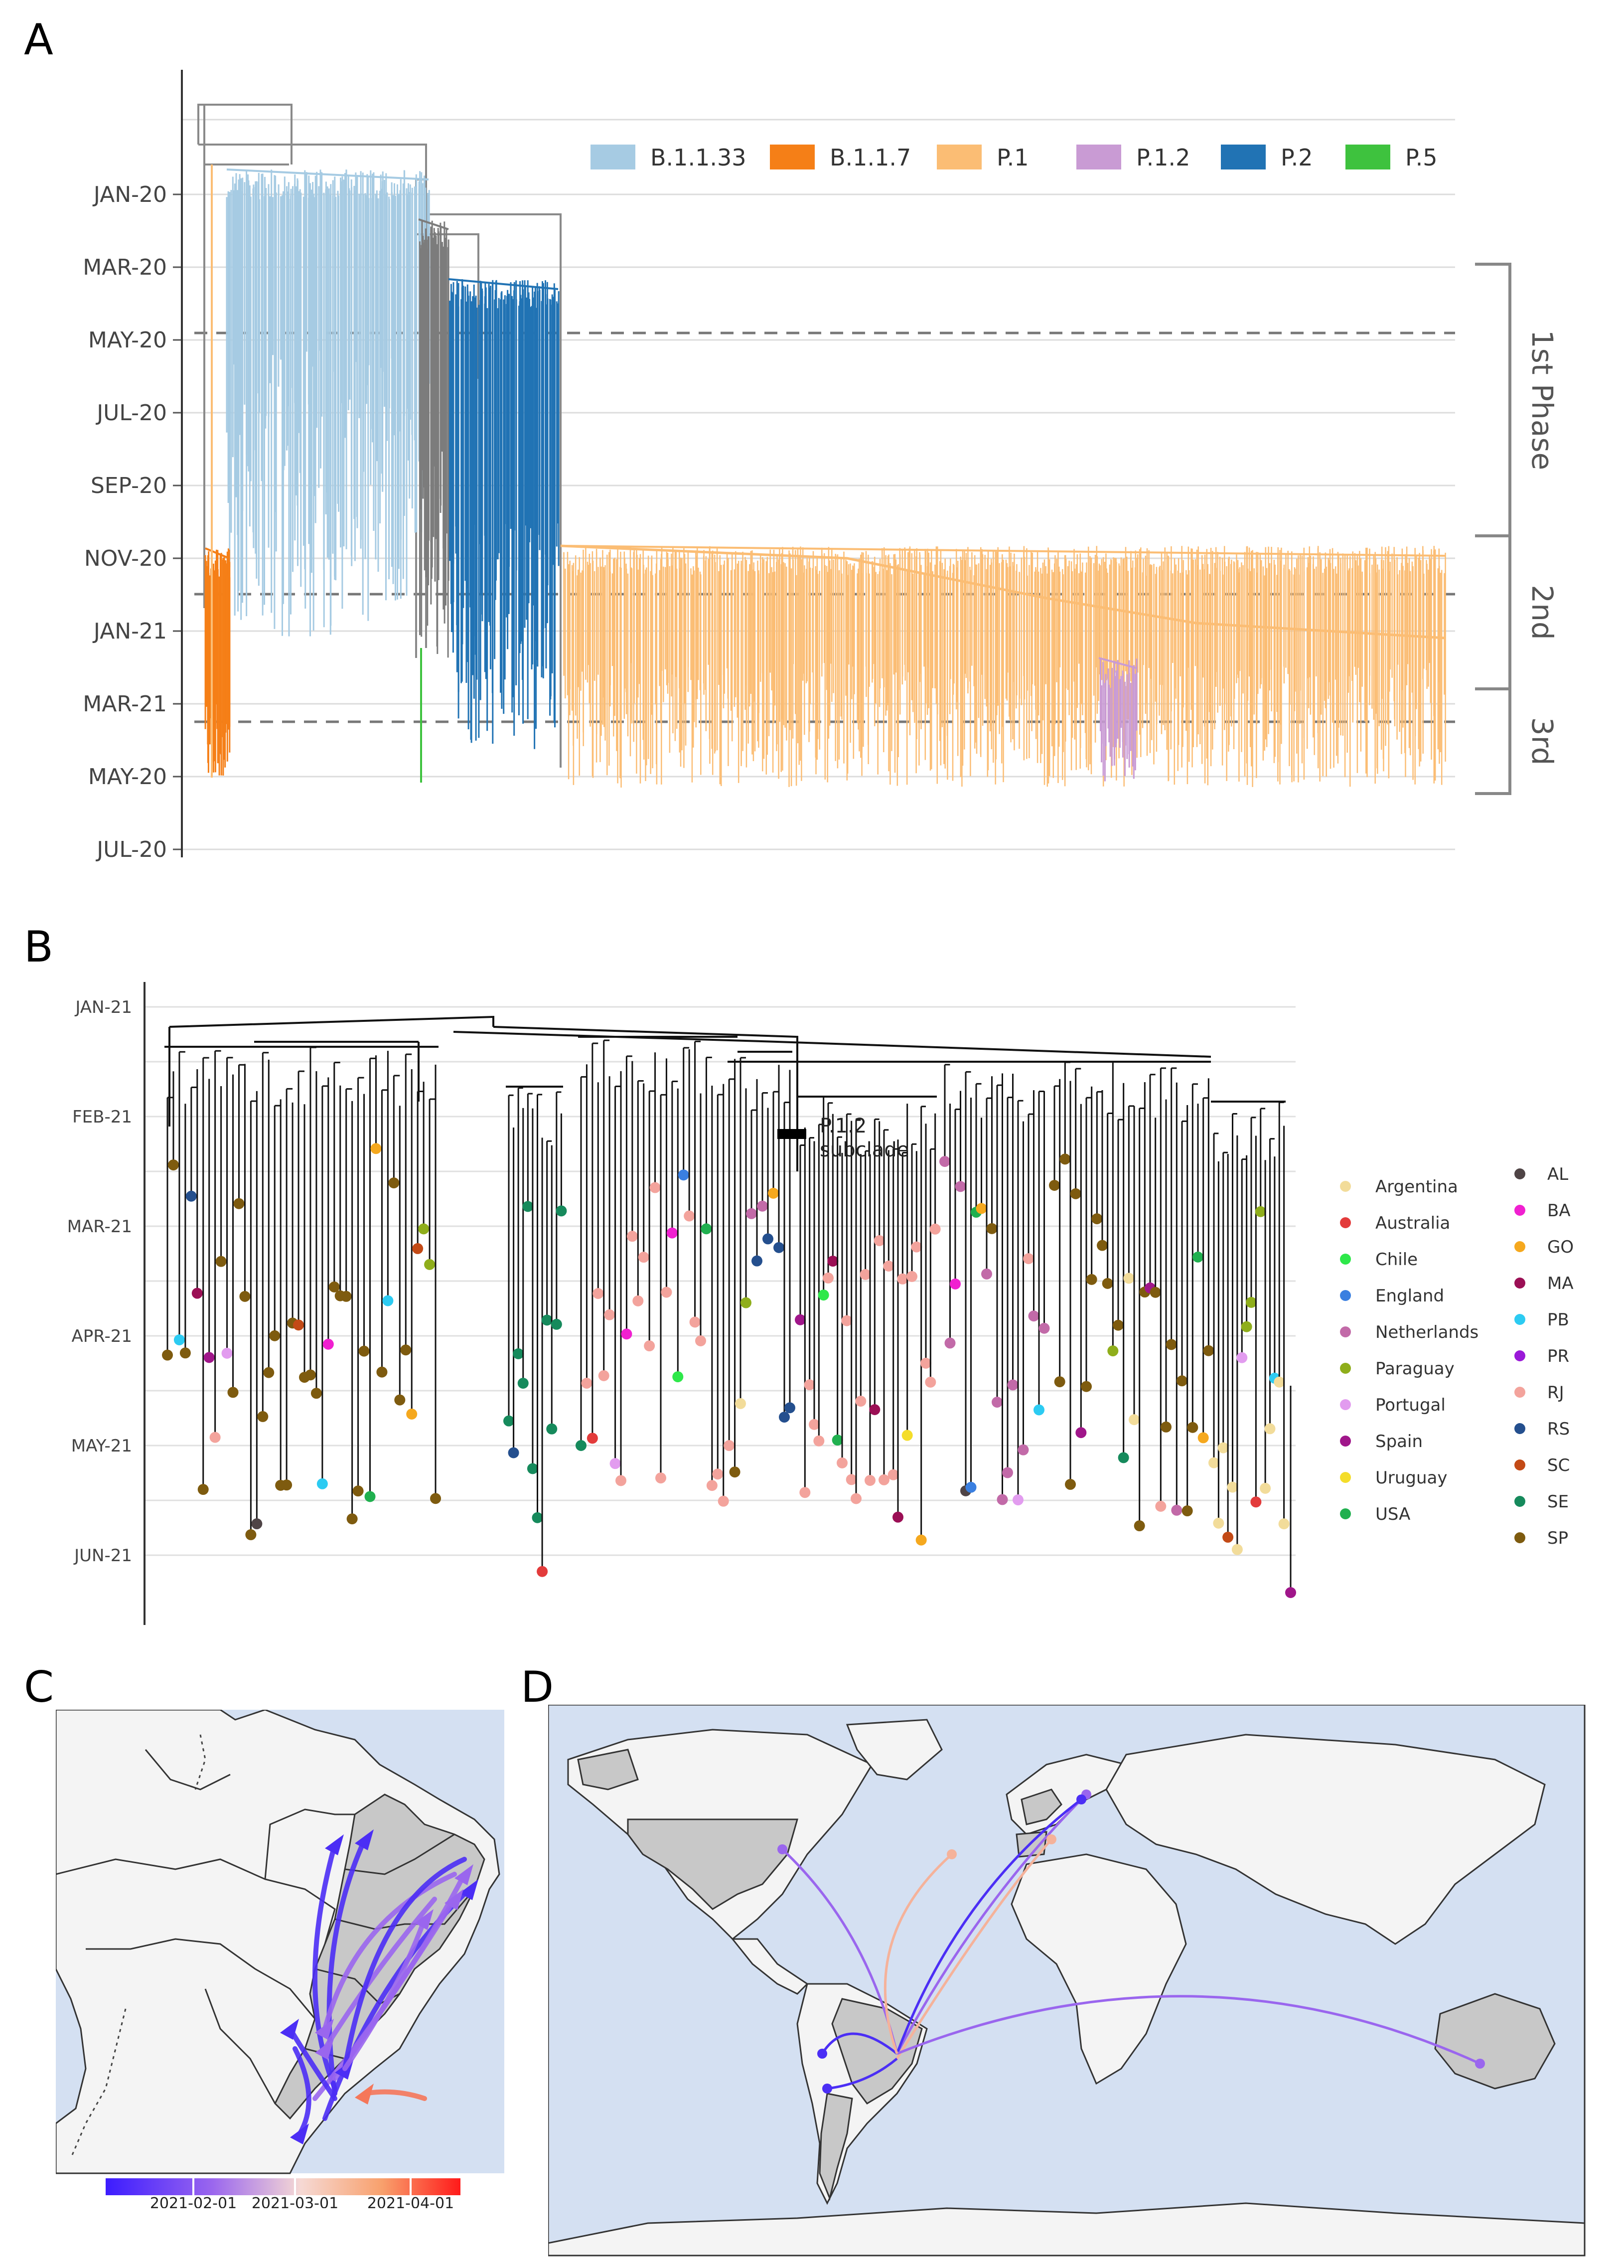  What do you see at coordinates (1415, 1369) in the screenshot?
I see `legend-label: Paraguay` at bounding box center [1415, 1369].